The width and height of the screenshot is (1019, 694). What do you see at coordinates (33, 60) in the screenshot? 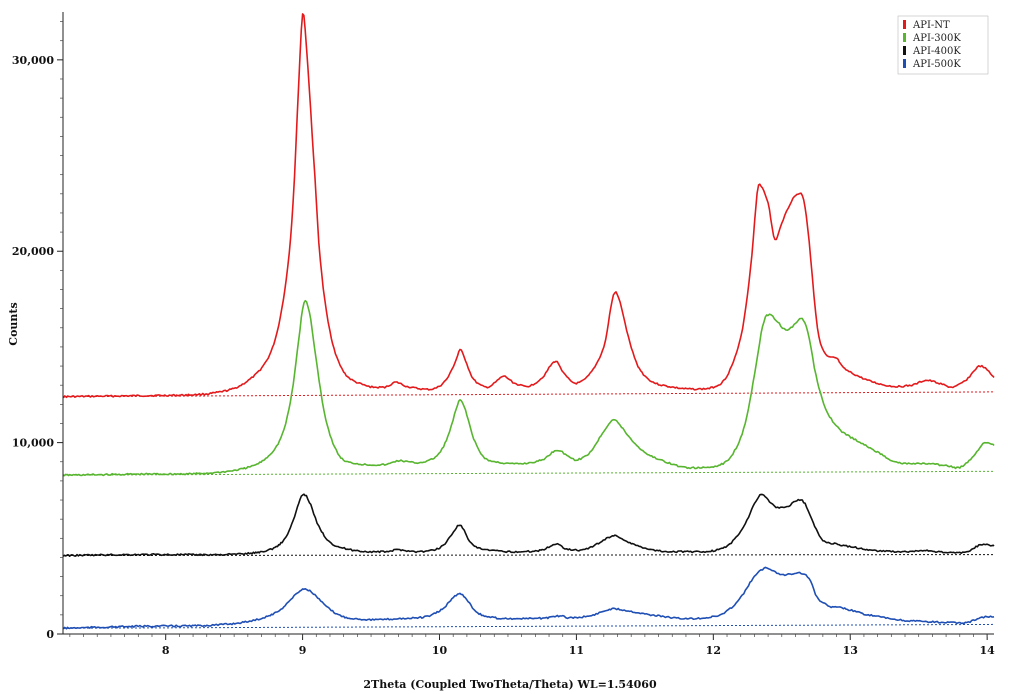
I see `y-tick-label: 30,000` at bounding box center [33, 60].